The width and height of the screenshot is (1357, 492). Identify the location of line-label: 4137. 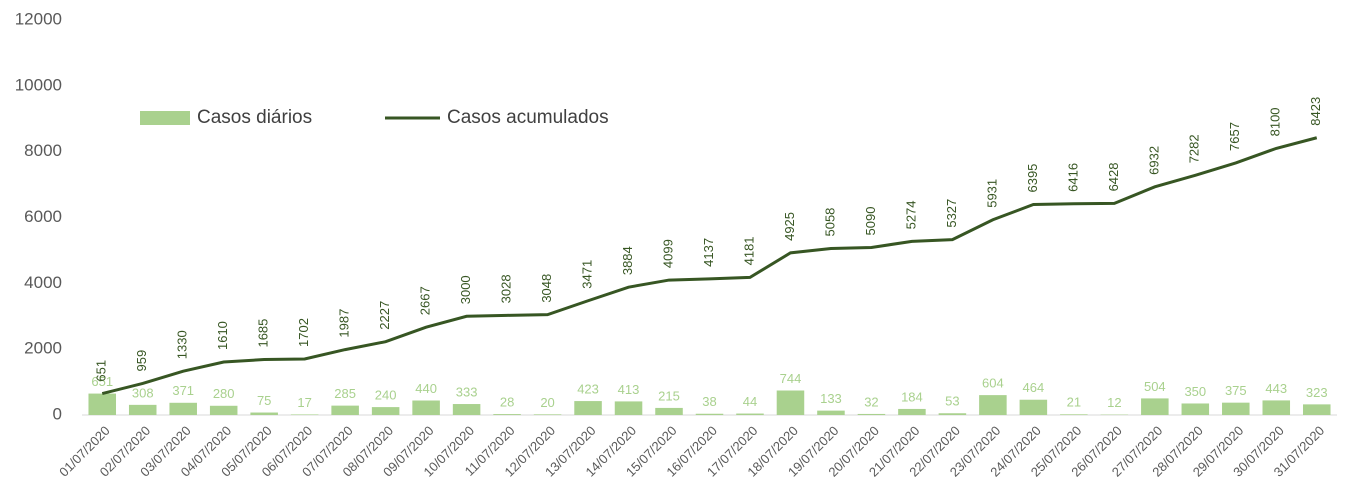
(708, 252).